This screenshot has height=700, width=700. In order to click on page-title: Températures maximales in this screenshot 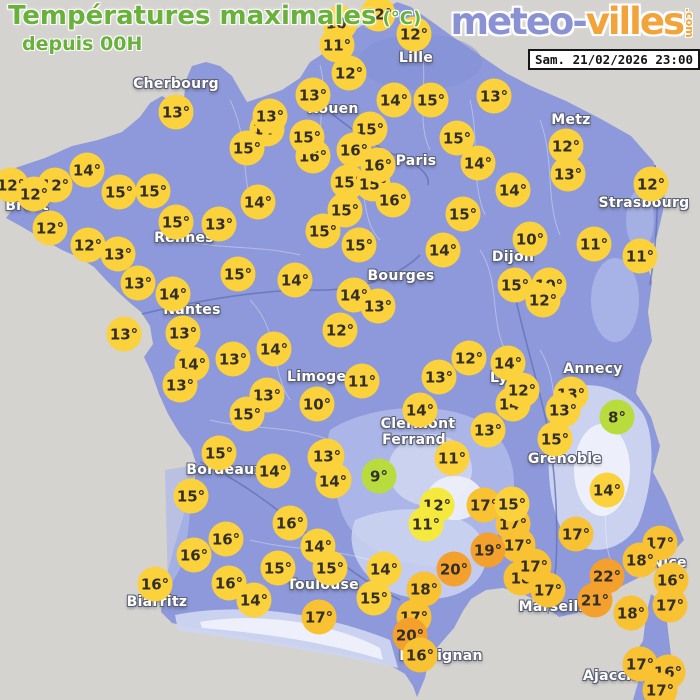, I will do `click(192, 16)`.